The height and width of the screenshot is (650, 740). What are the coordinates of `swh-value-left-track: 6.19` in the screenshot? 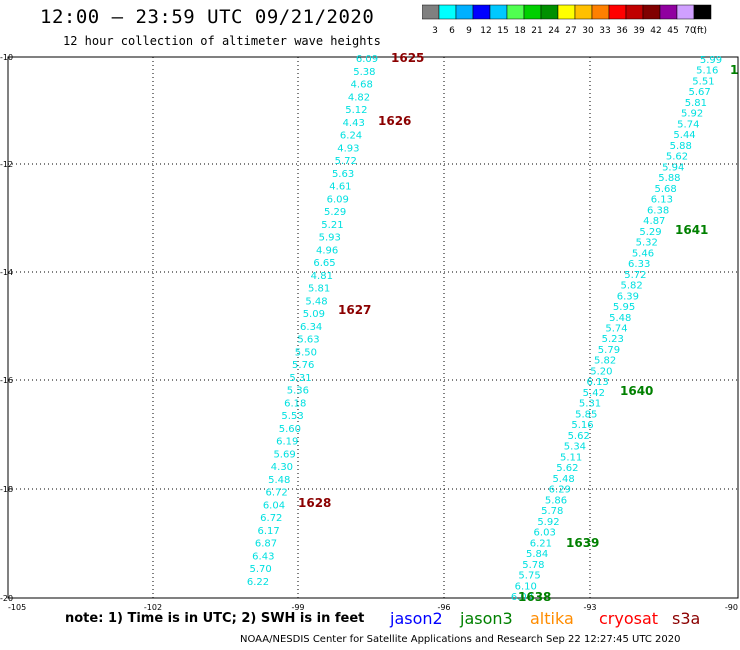 It's located at (287, 442).